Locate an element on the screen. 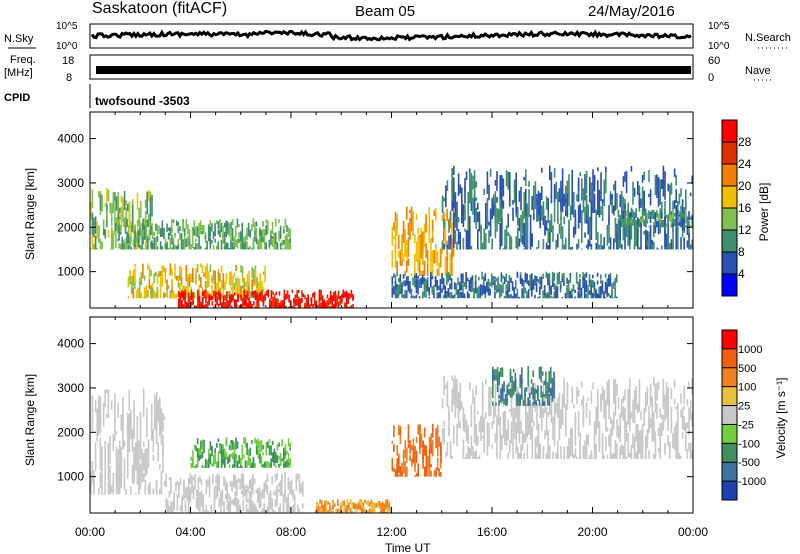  nsky-frame is located at coordinates (391, 36).